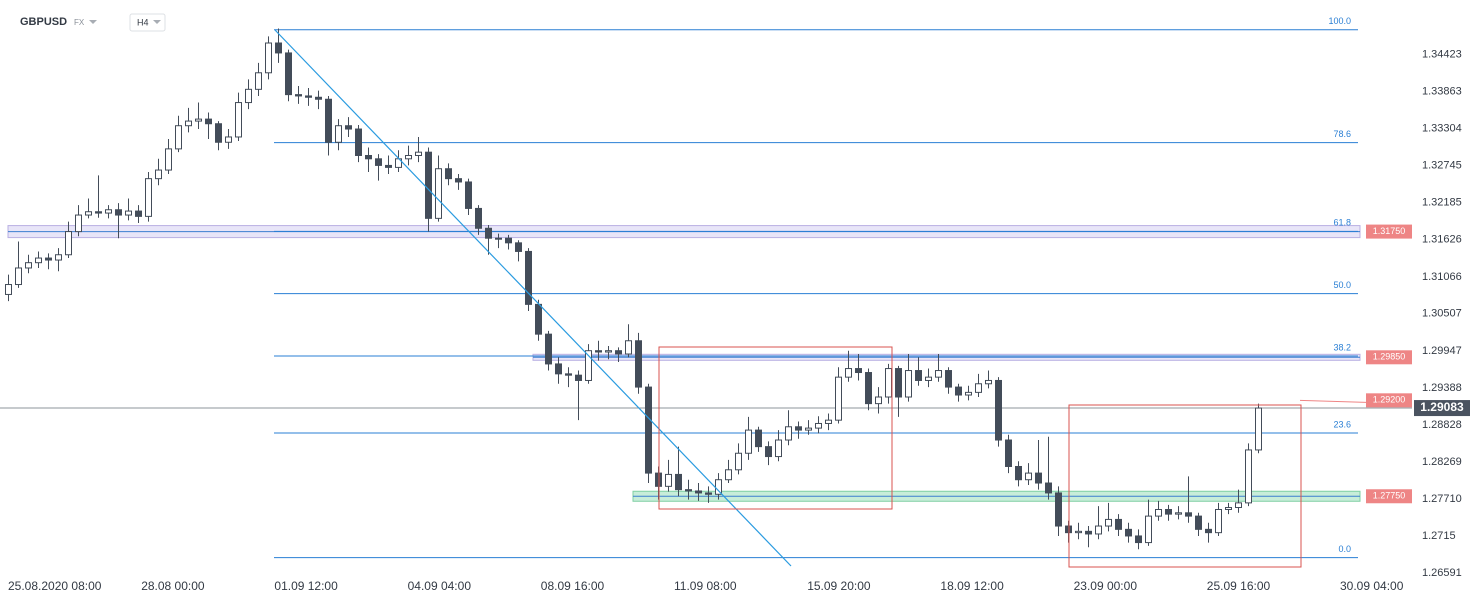  Describe the element at coordinates (1442, 129) in the screenshot. I see `y-tick-label: 1.33304` at that location.